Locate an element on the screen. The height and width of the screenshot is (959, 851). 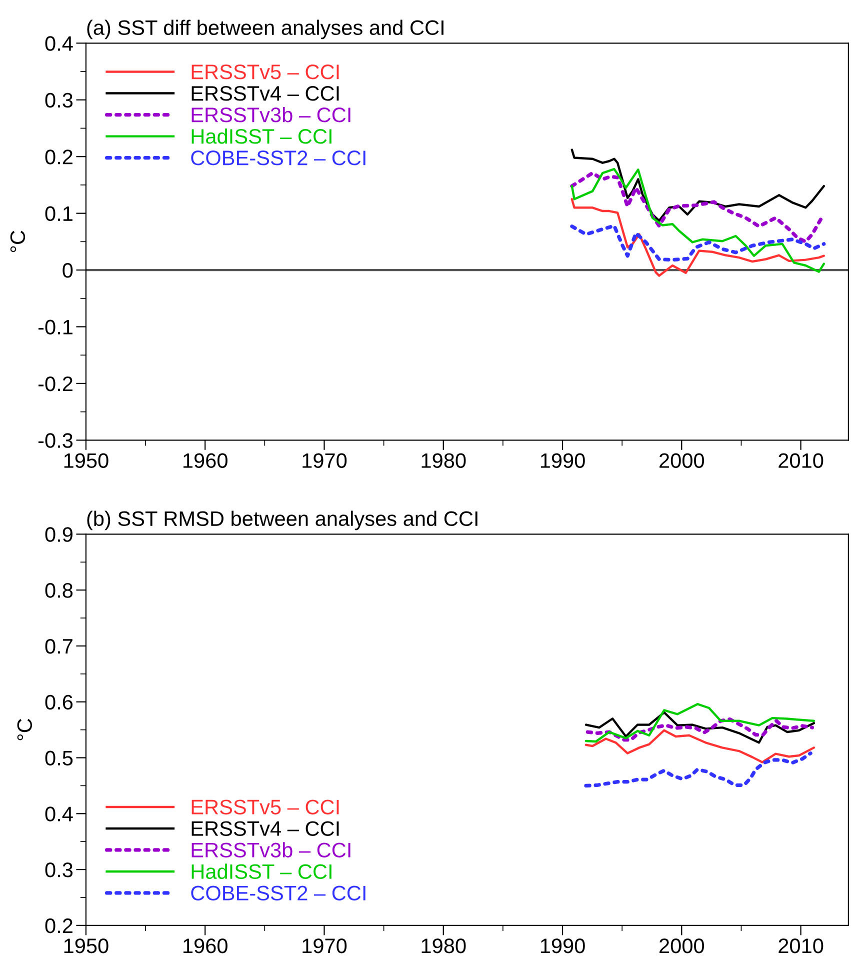
y-tick-label: 0.5 is located at coordinates (59, 758).